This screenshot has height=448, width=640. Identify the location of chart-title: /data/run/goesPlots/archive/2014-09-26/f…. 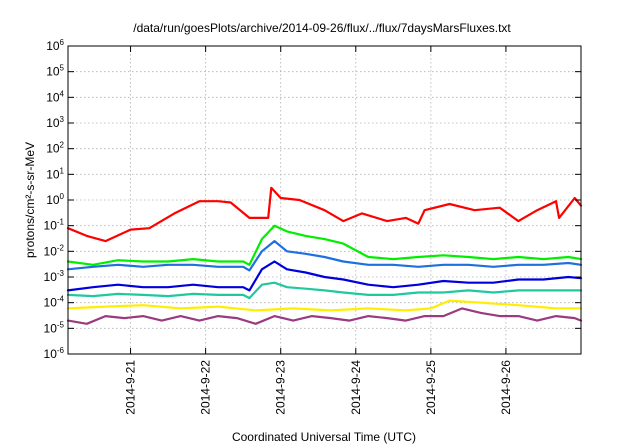
(322, 28).